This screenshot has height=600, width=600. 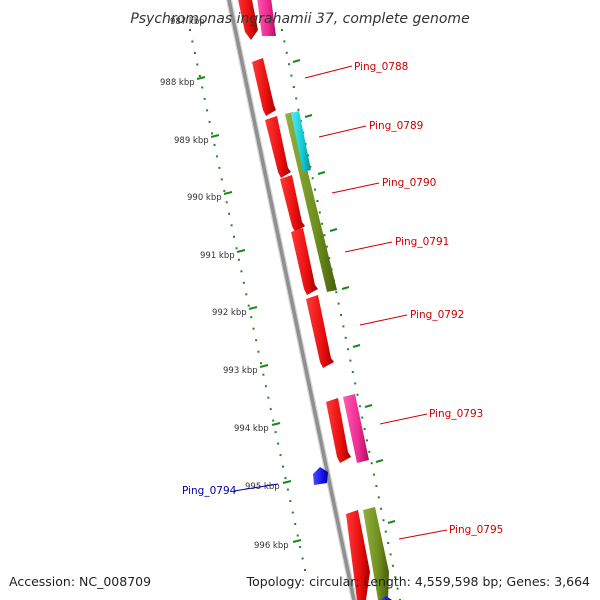 I want to click on gene-label-ping-0792: Ping_0792, so click(x=437, y=315).